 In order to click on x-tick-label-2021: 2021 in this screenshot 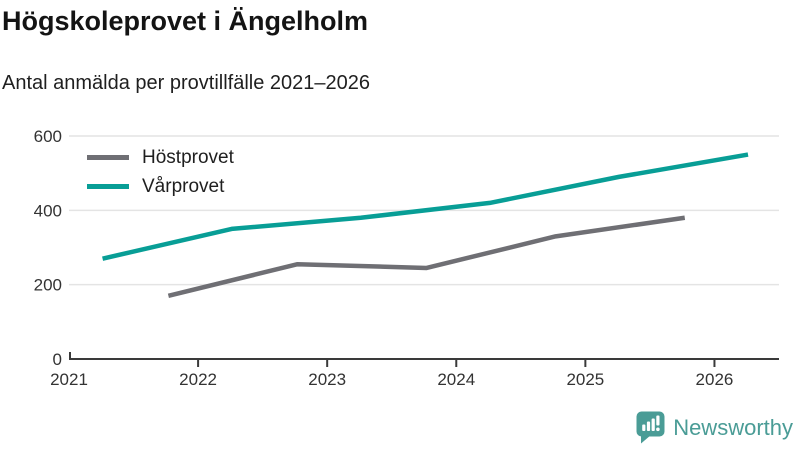, I will do `click(69, 379)`.